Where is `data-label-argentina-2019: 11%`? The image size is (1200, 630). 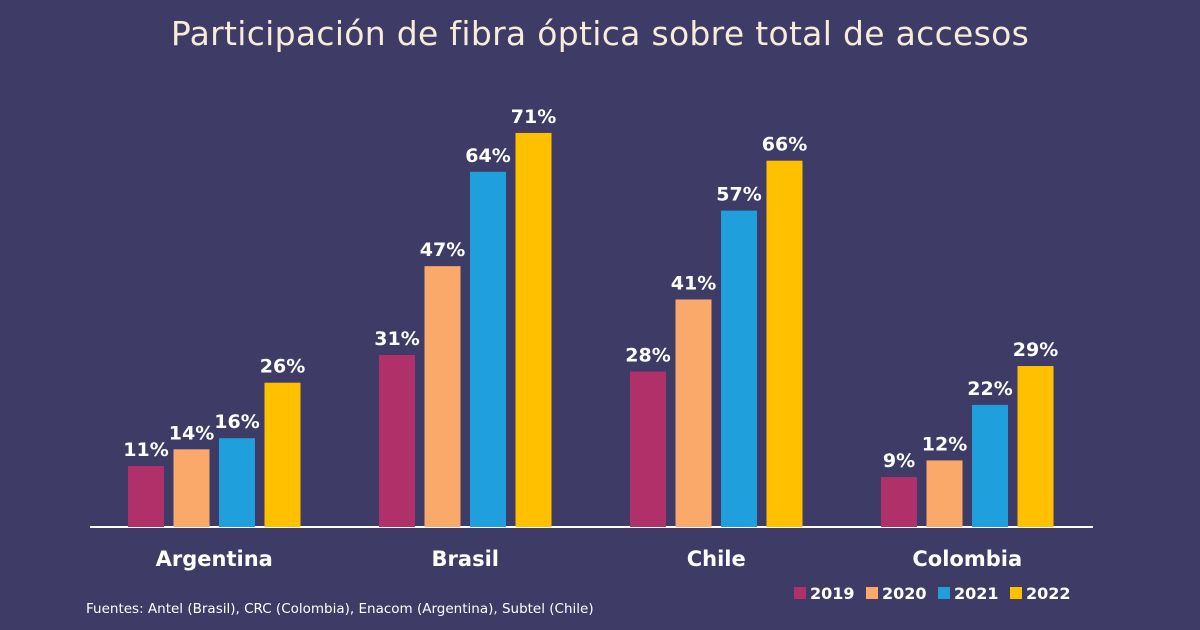 data-label-argentina-2019: 11% is located at coordinates (145, 450).